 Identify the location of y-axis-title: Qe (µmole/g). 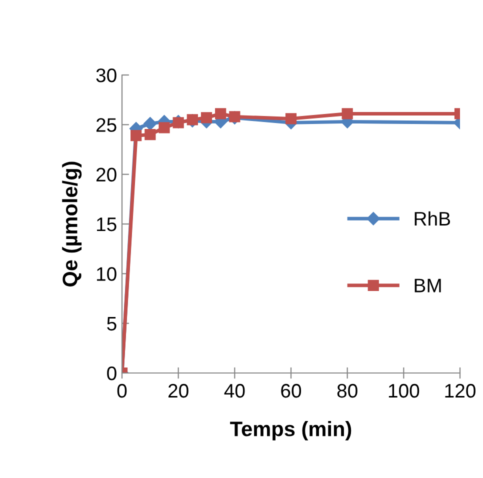
(72, 224).